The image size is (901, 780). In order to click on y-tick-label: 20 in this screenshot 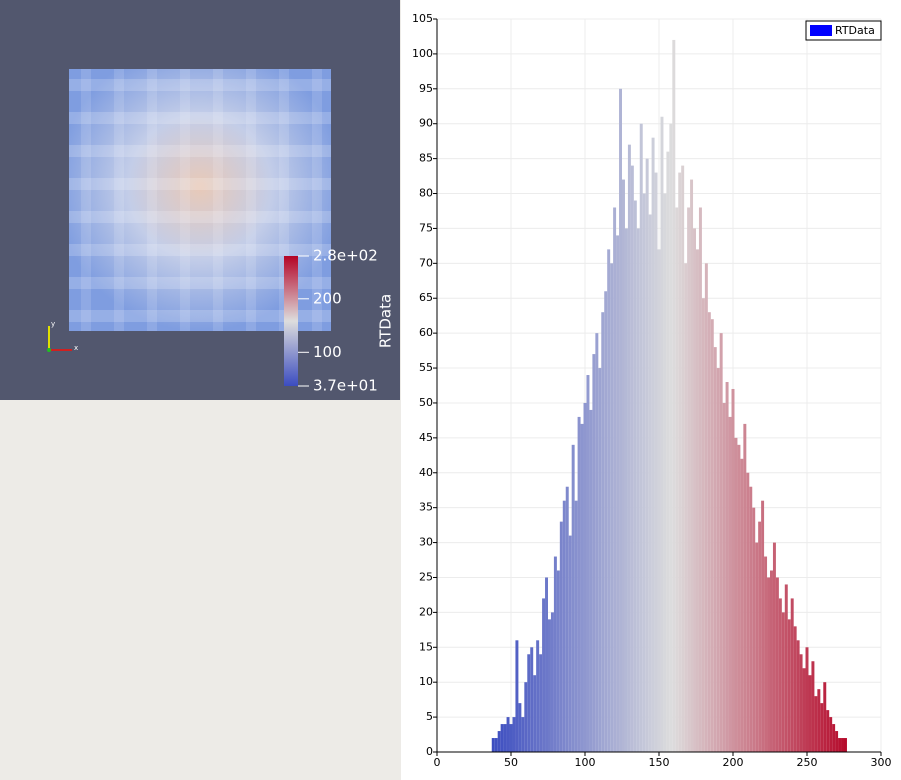, I will do `click(426, 611)`.